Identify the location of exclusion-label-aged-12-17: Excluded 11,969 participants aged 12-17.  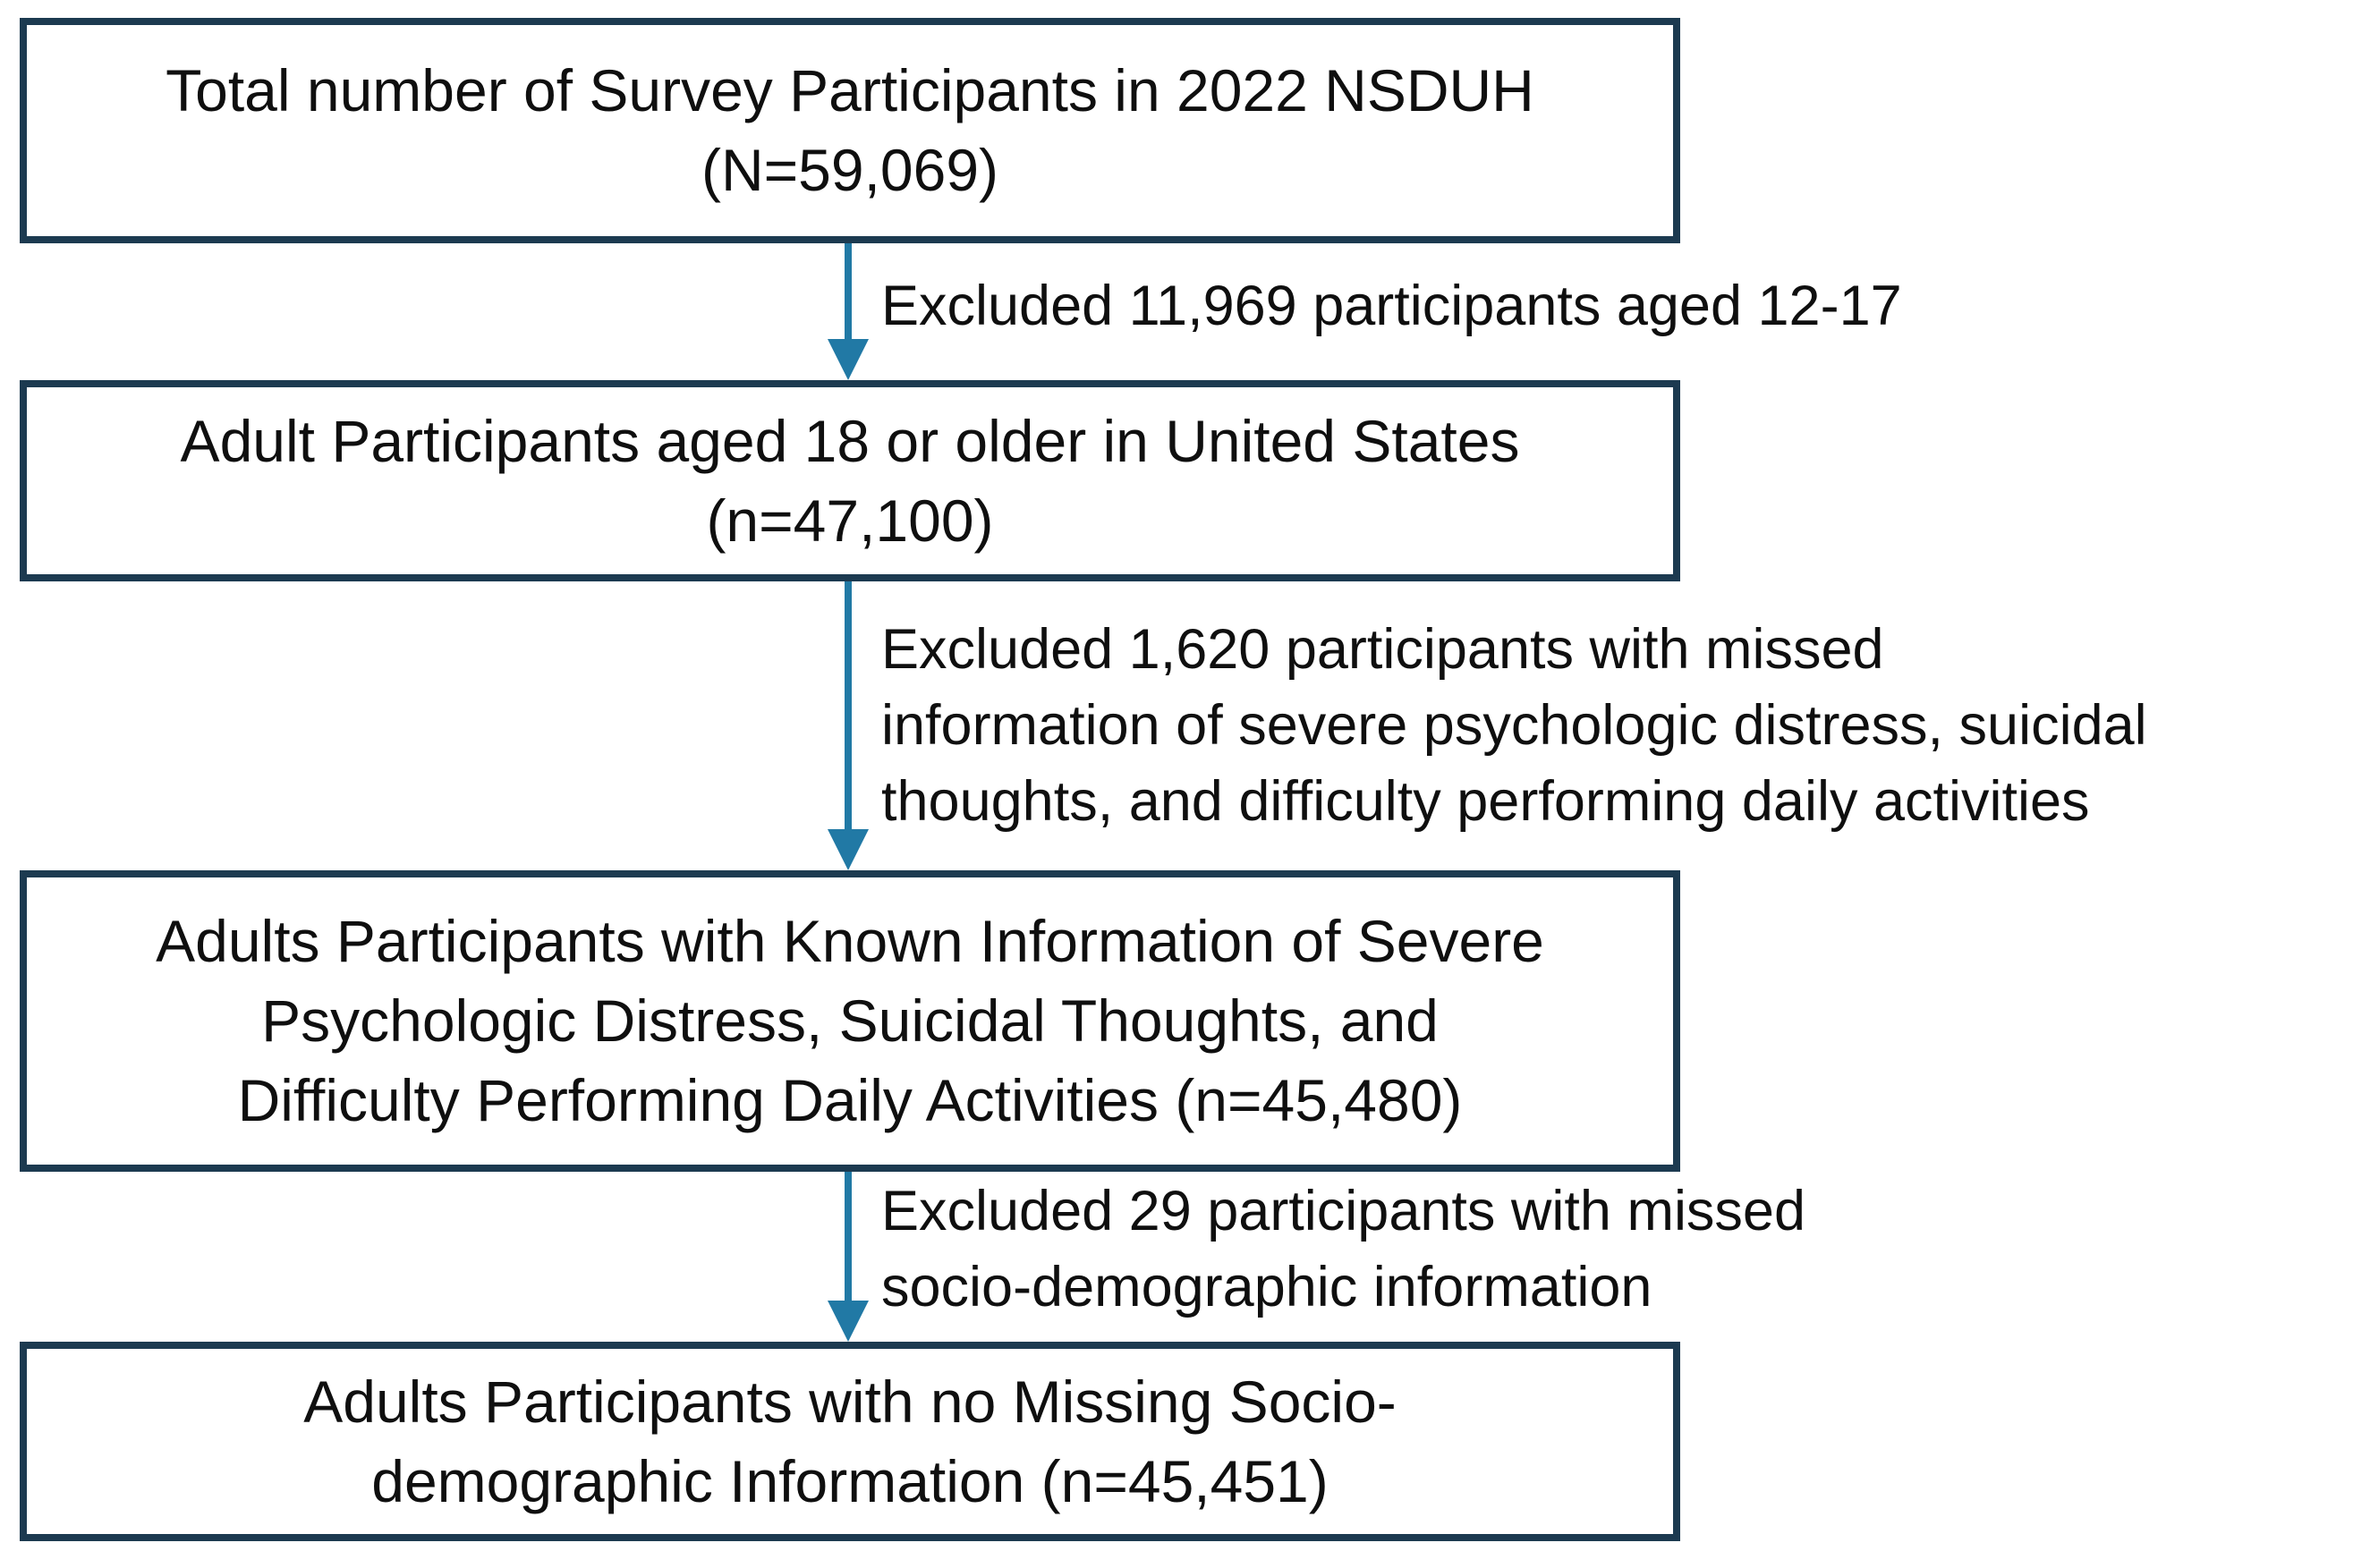
(1391, 306).